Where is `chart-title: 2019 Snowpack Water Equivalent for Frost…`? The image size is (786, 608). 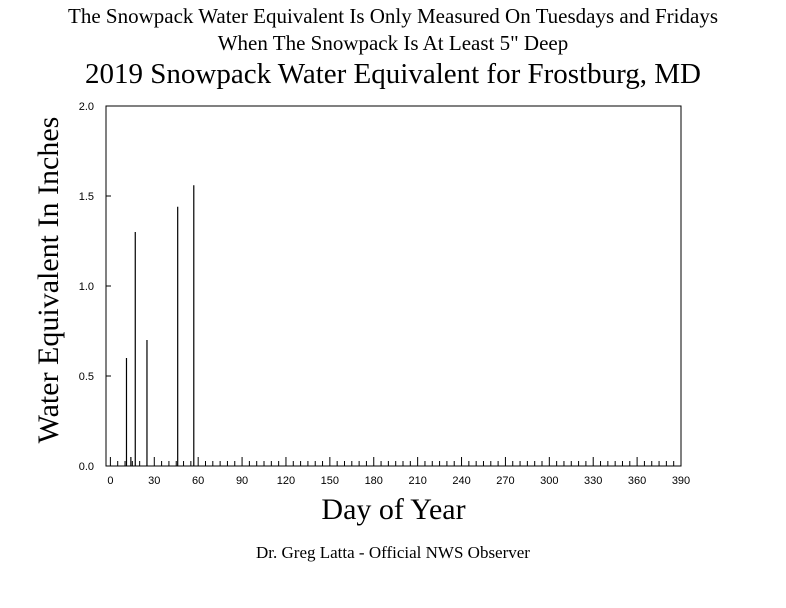
chart-title: 2019 Snowpack Water Equivalent for Frost… is located at coordinates (393, 74).